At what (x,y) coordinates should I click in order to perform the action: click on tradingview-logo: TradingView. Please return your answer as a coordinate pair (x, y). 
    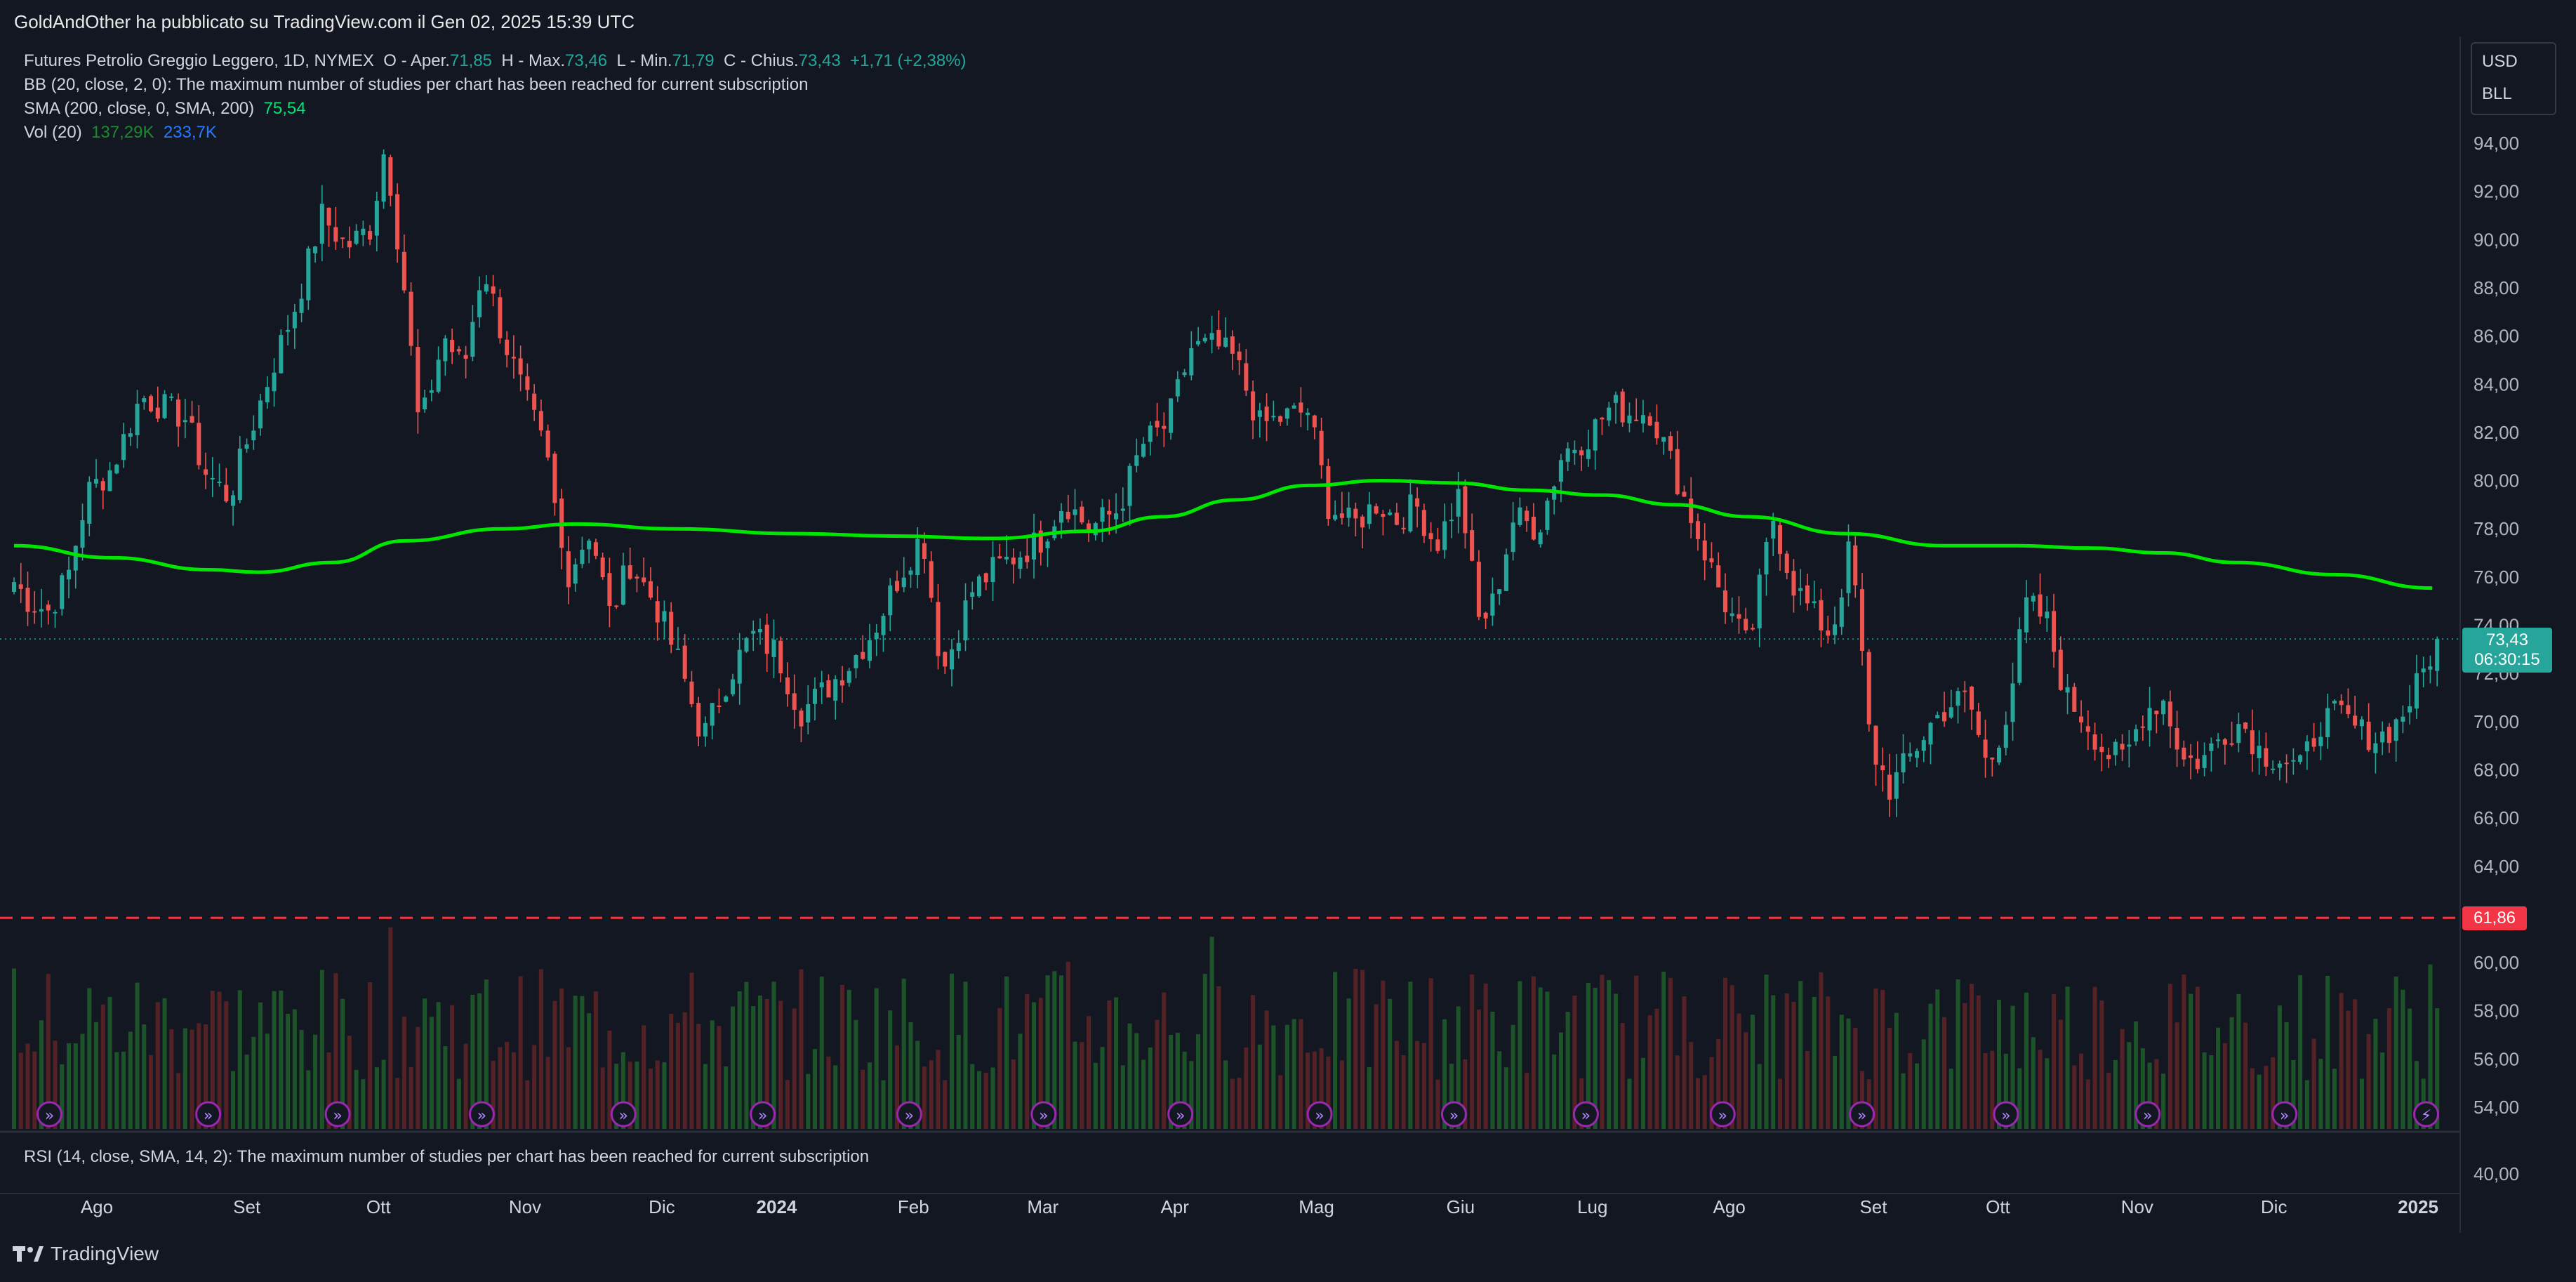
    Looking at the image, I should click on (86, 1254).